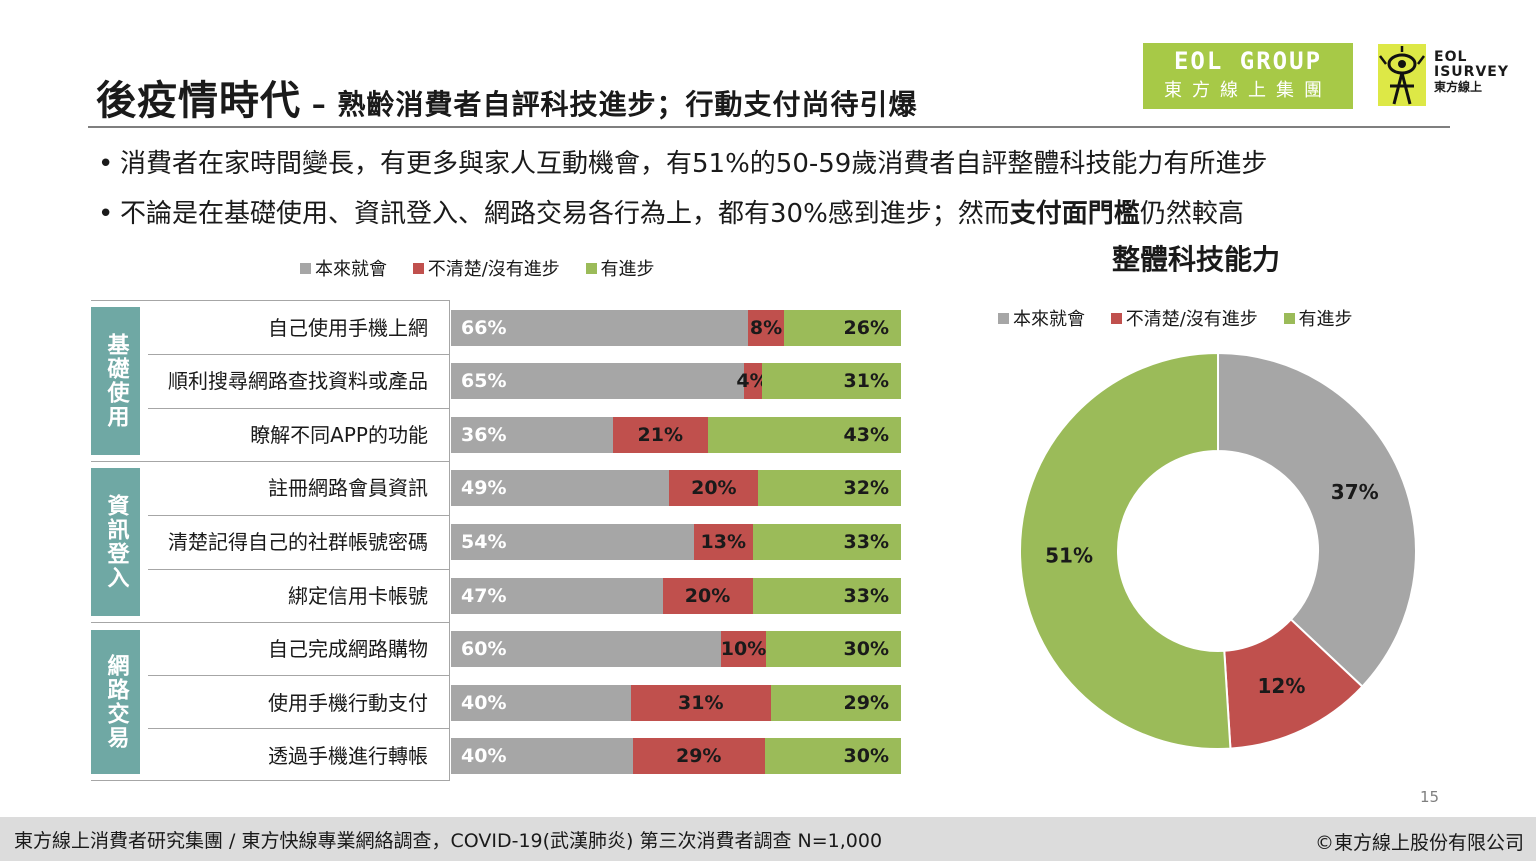 This screenshot has width=1536, height=861. What do you see at coordinates (769, 127) in the screenshot?
I see `title-divider` at bounding box center [769, 127].